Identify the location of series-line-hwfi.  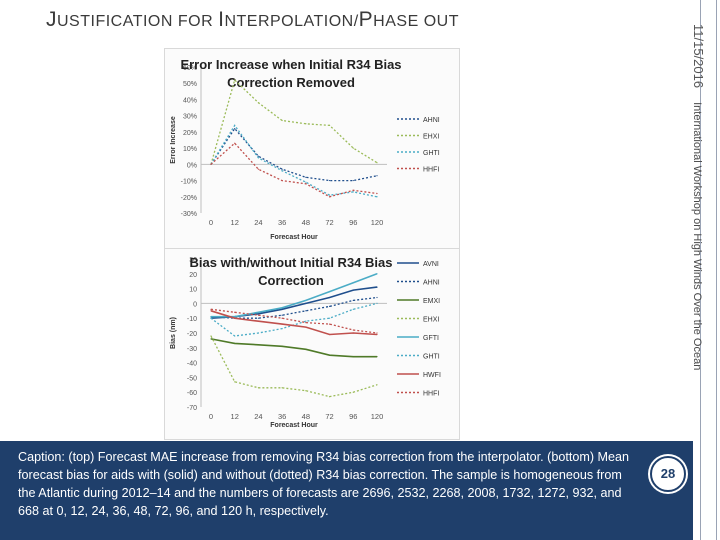
(294, 323).